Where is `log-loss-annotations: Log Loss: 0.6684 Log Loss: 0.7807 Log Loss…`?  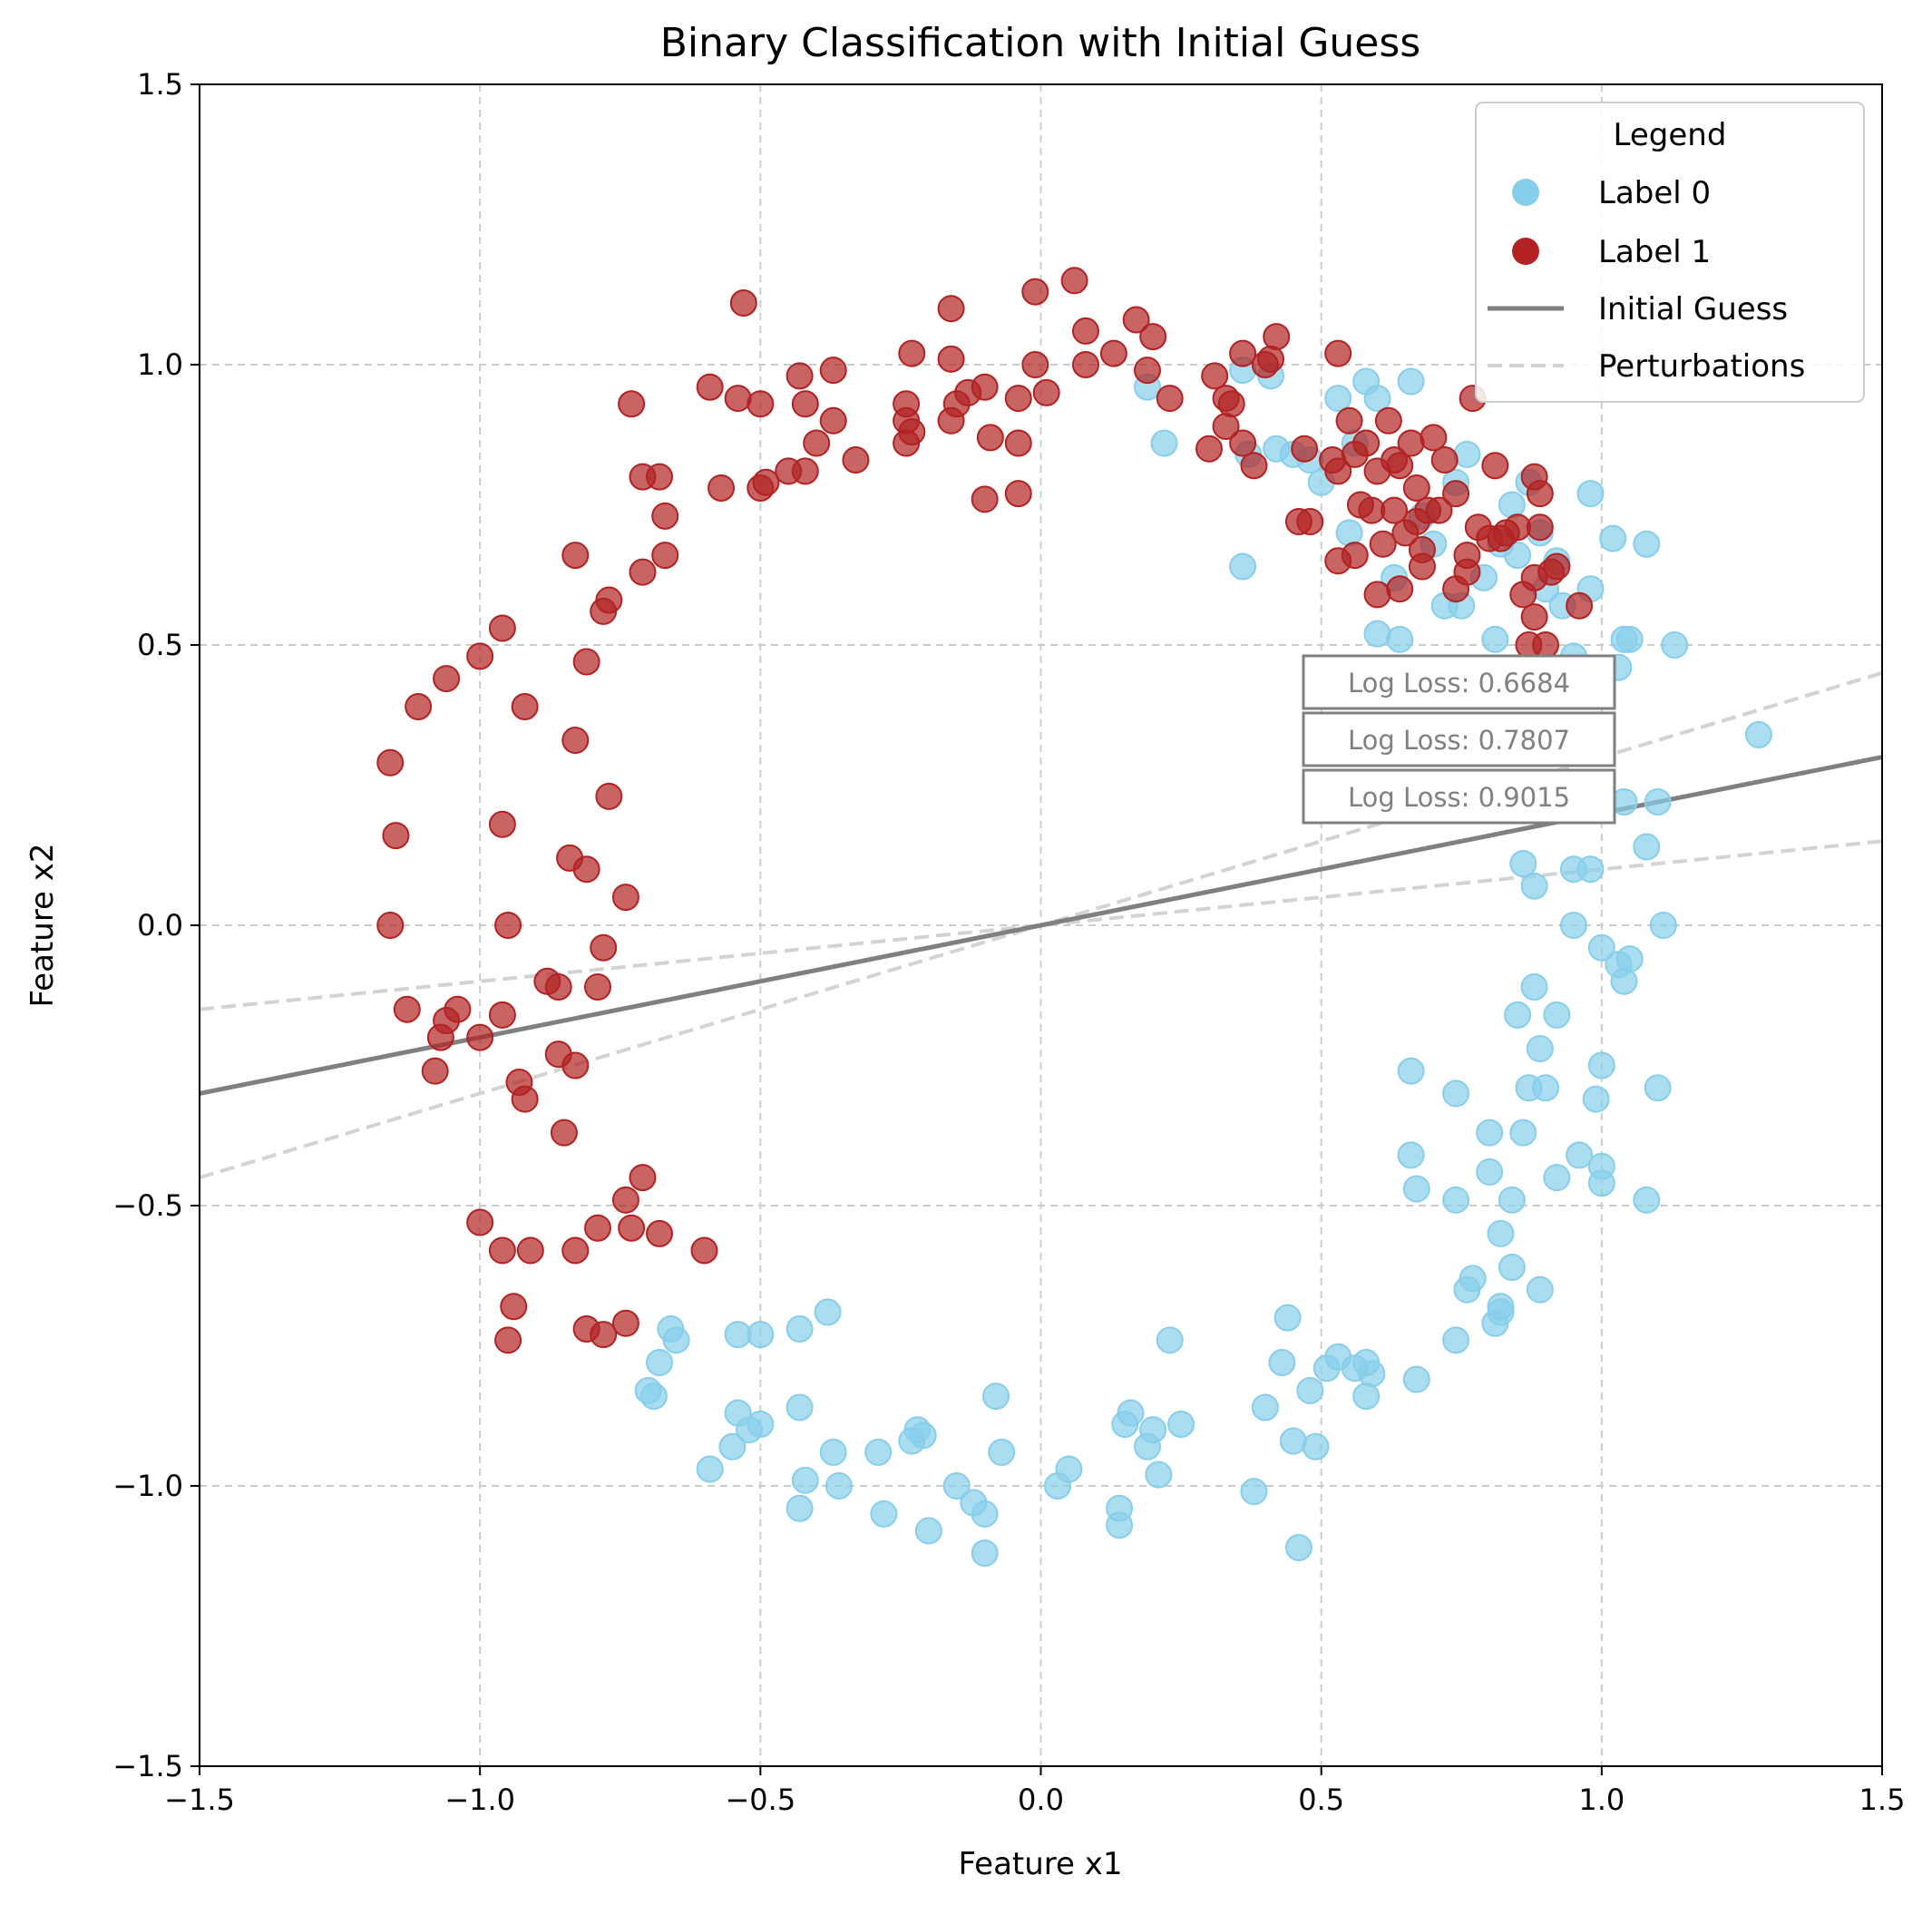
log-loss-annotations: Log Loss: 0.6684 Log Loss: 0.7807 Log Loss… is located at coordinates (1459, 740).